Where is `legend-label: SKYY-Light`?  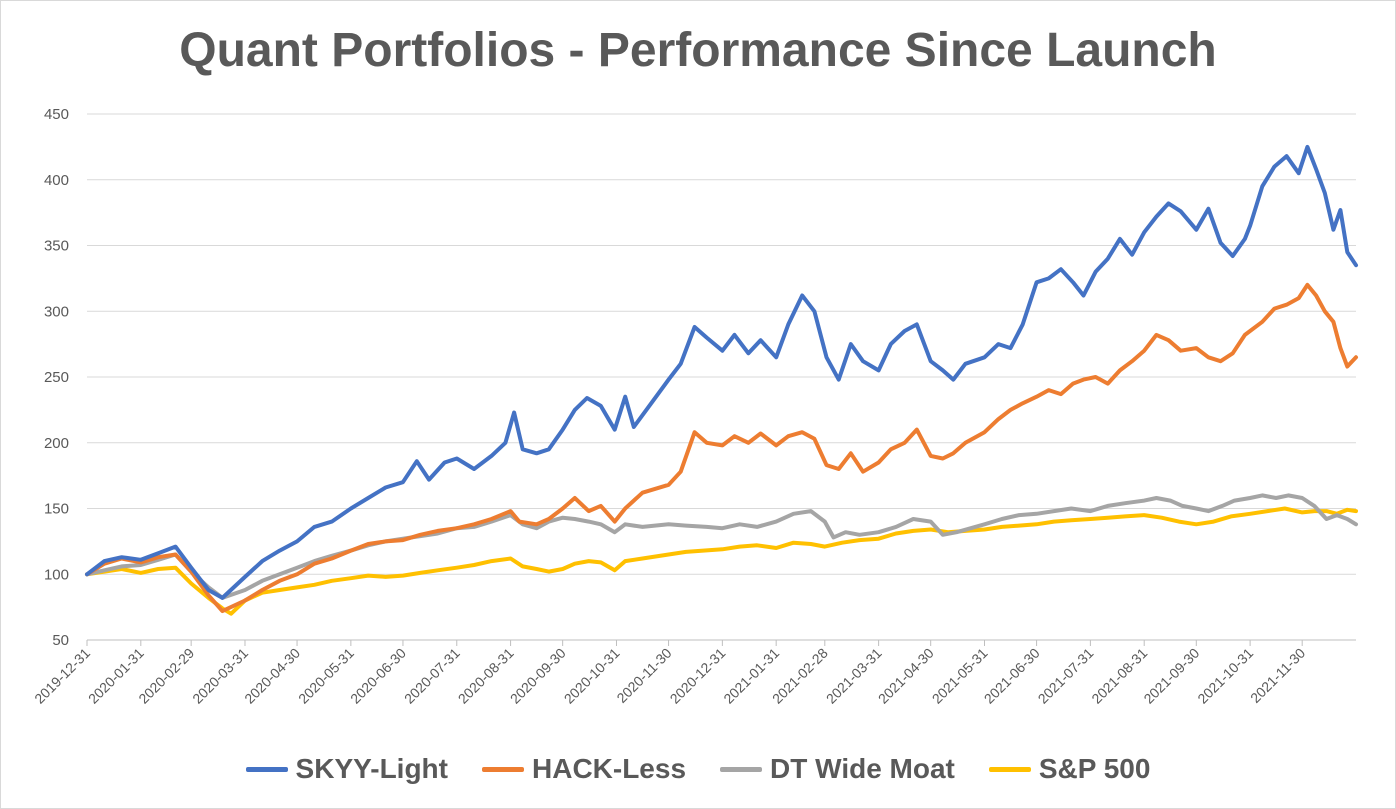
legend-label: SKYY-Light is located at coordinates (371, 768).